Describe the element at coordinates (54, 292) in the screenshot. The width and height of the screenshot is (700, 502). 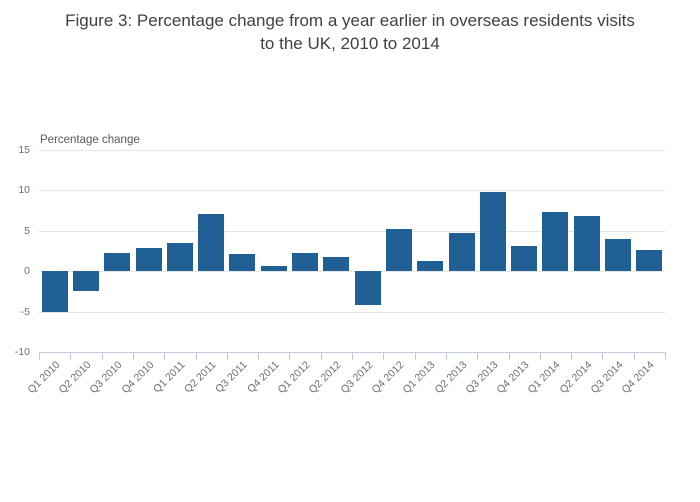
I see `bar-q1-2010` at that location.